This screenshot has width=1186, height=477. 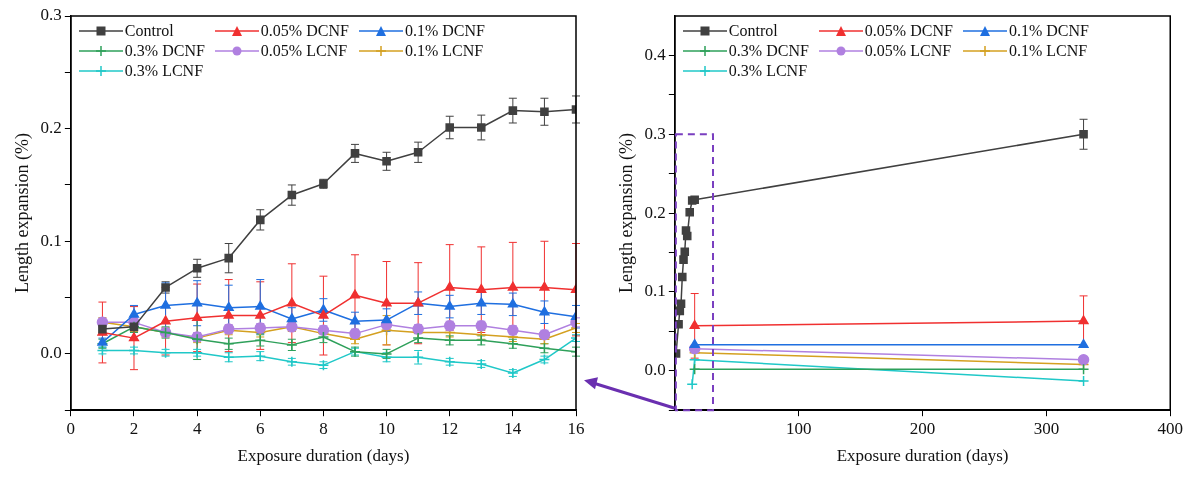 I want to click on x-tick-label: 400, so click(x=1170, y=428).